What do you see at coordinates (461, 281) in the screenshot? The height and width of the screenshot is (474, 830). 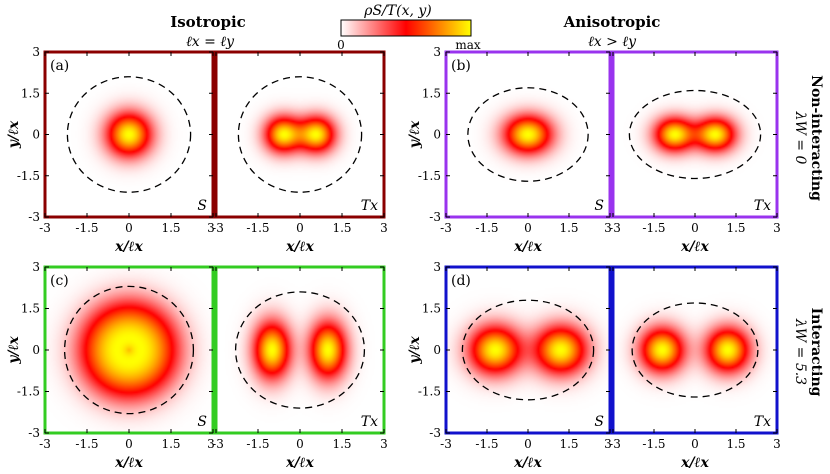 I see `panel-label: (d)` at bounding box center [461, 281].